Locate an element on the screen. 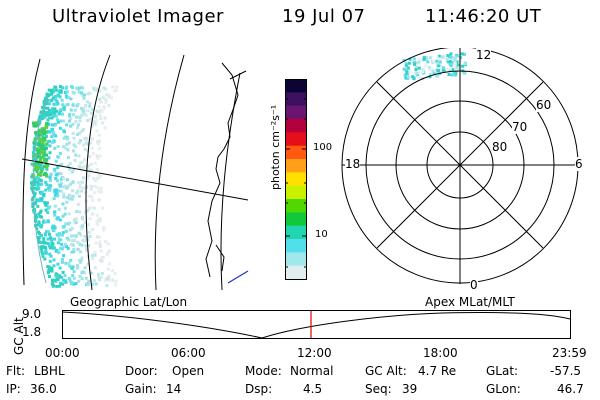  timeline-ytick-min: 1.8 is located at coordinates (32, 332).